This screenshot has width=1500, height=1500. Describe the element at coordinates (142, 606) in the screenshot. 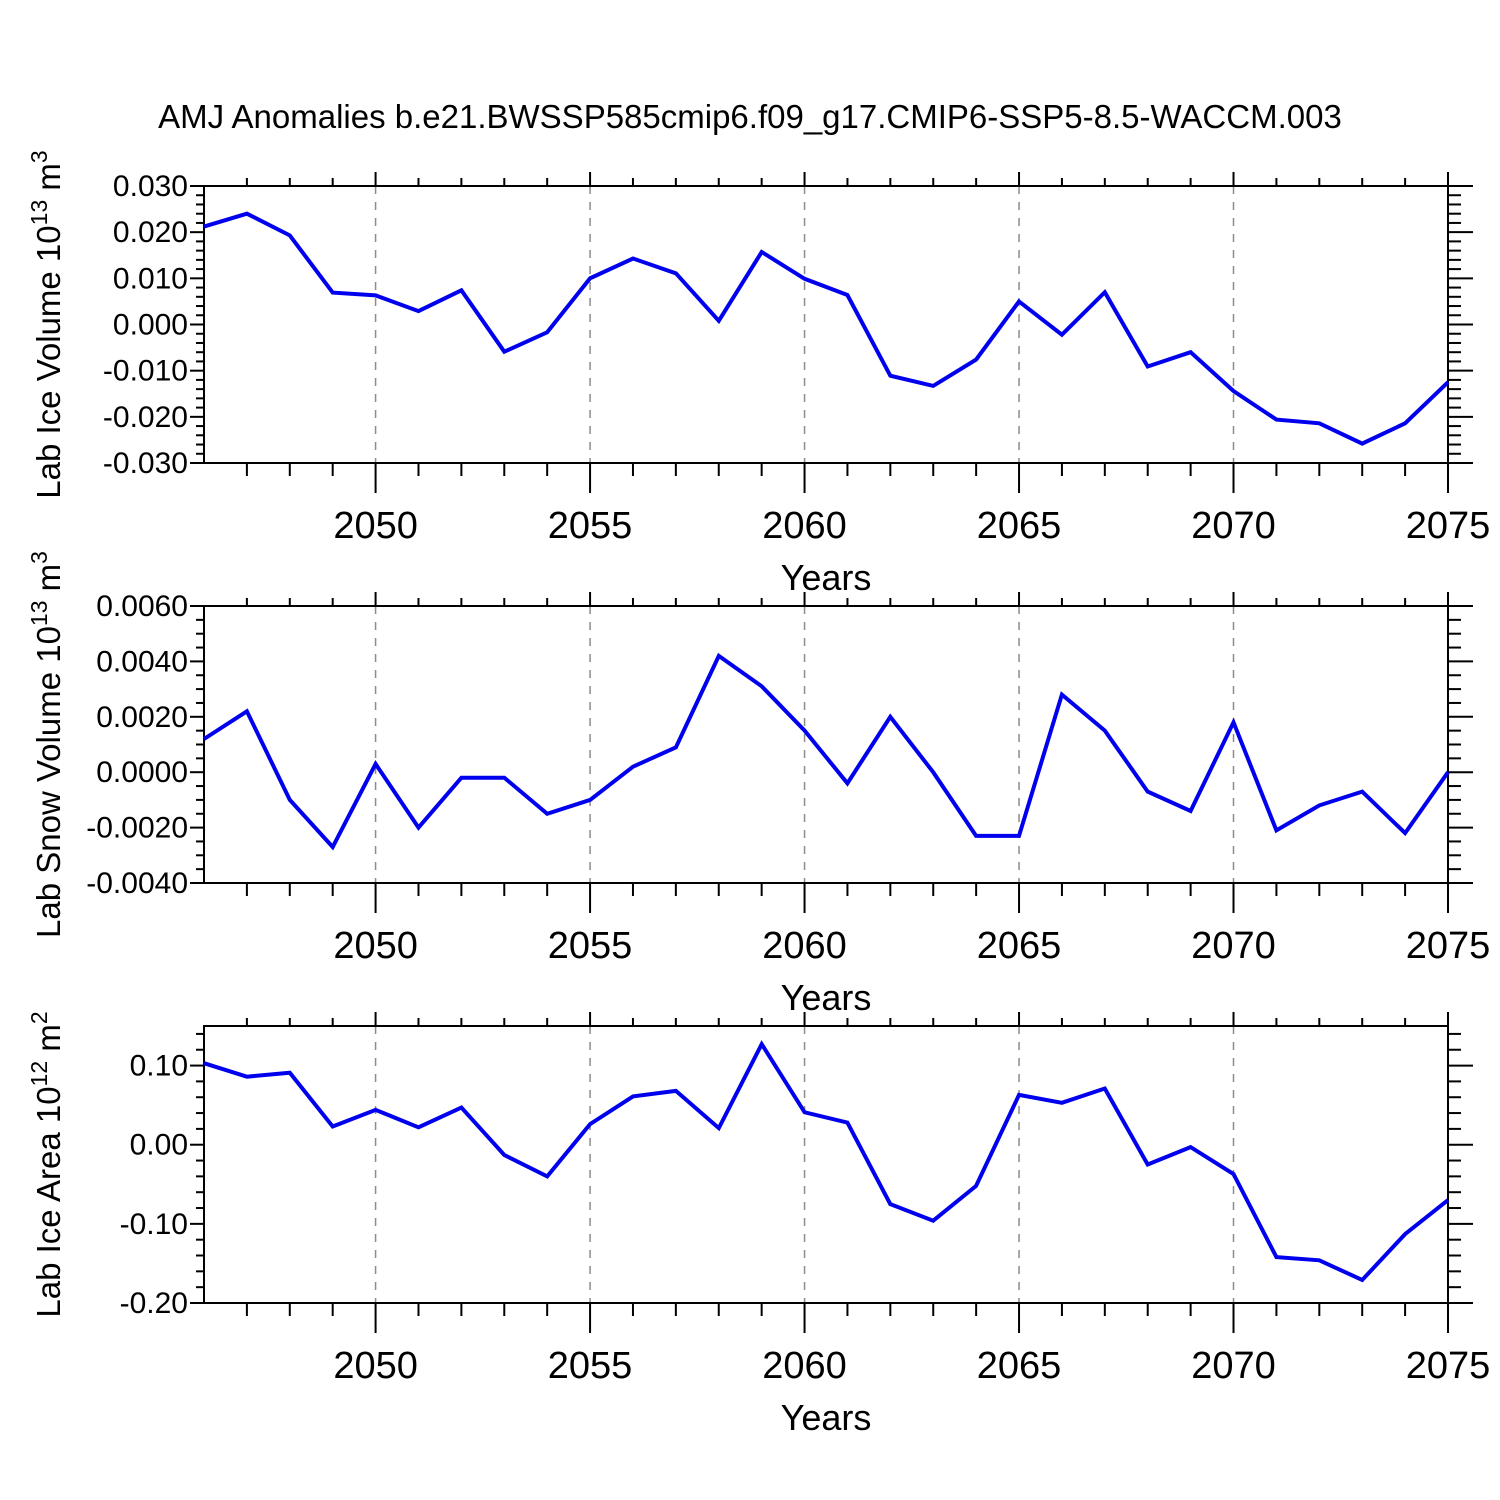

I see `y-tick-label: 0.0060` at that location.